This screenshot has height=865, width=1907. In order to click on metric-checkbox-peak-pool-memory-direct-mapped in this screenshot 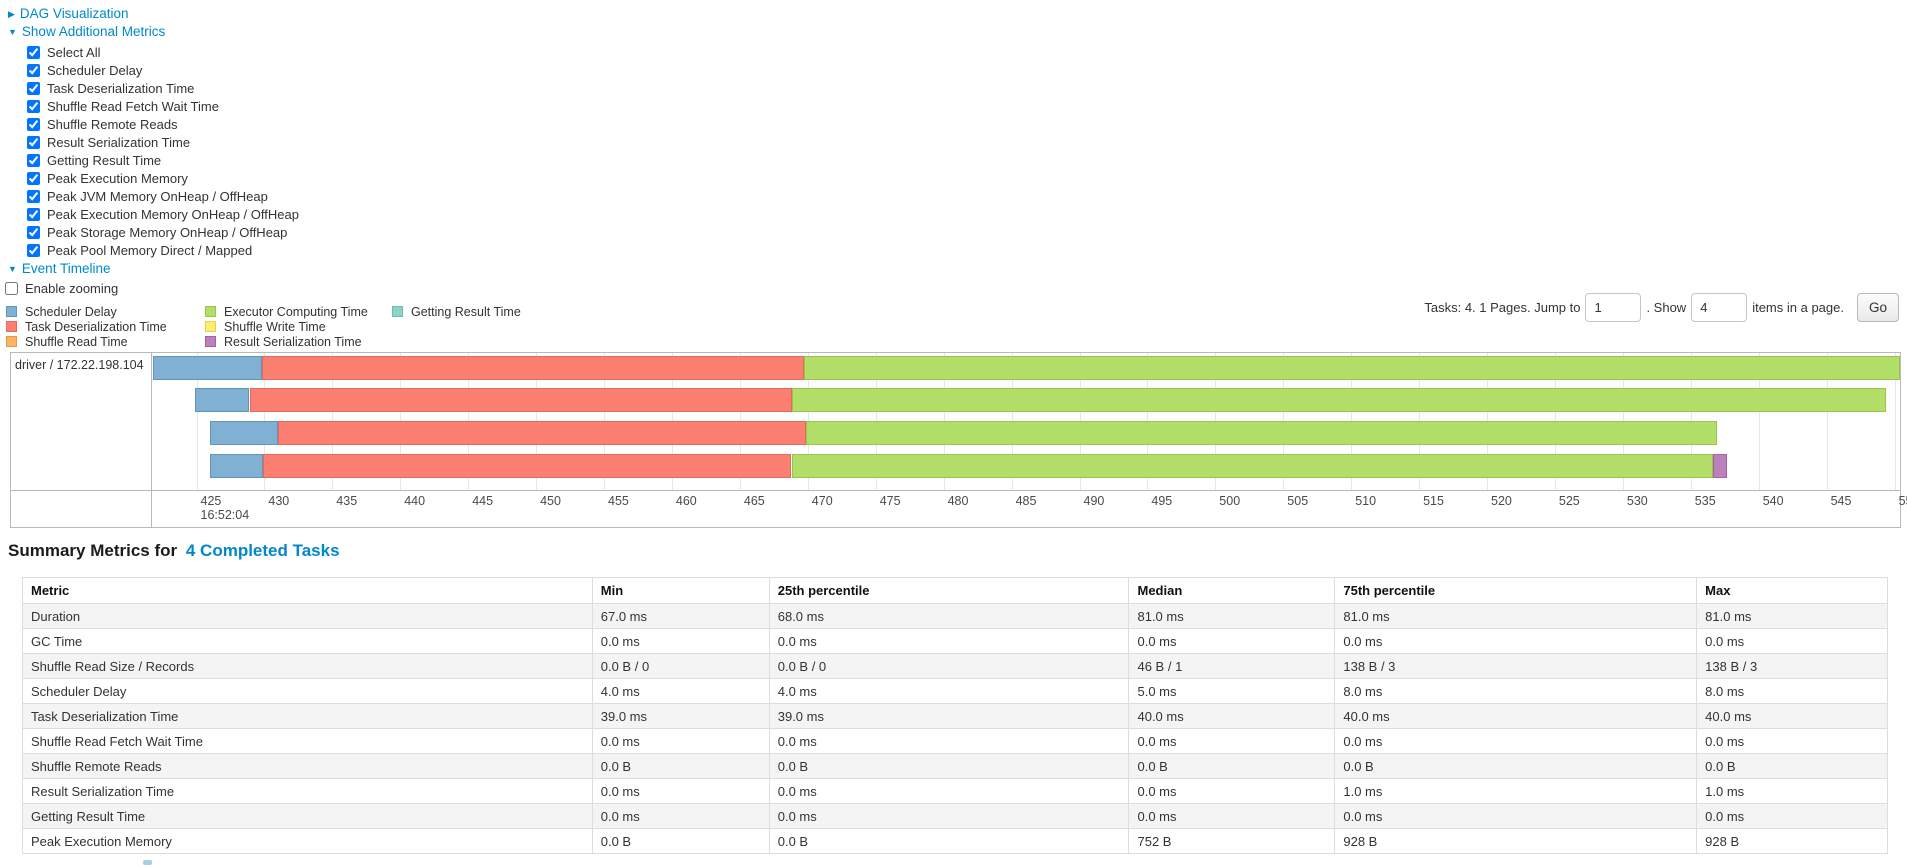, I will do `click(33, 250)`.